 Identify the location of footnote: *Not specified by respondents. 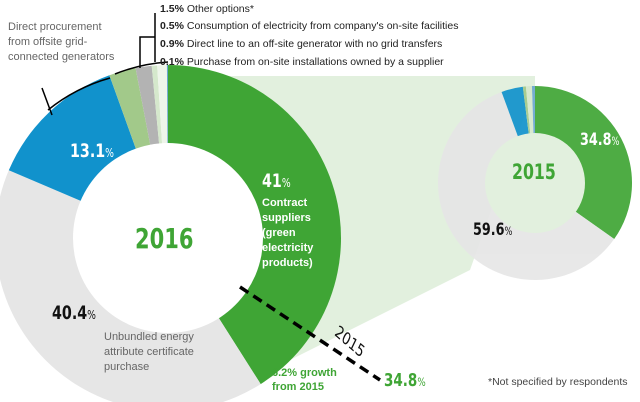
(558, 382).